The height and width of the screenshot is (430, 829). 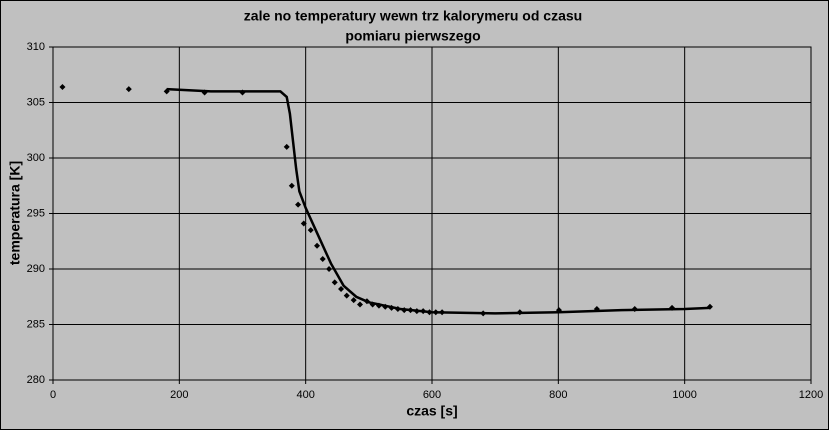 I want to click on chart-title: pomiaru pierwszego, so click(x=412, y=36).